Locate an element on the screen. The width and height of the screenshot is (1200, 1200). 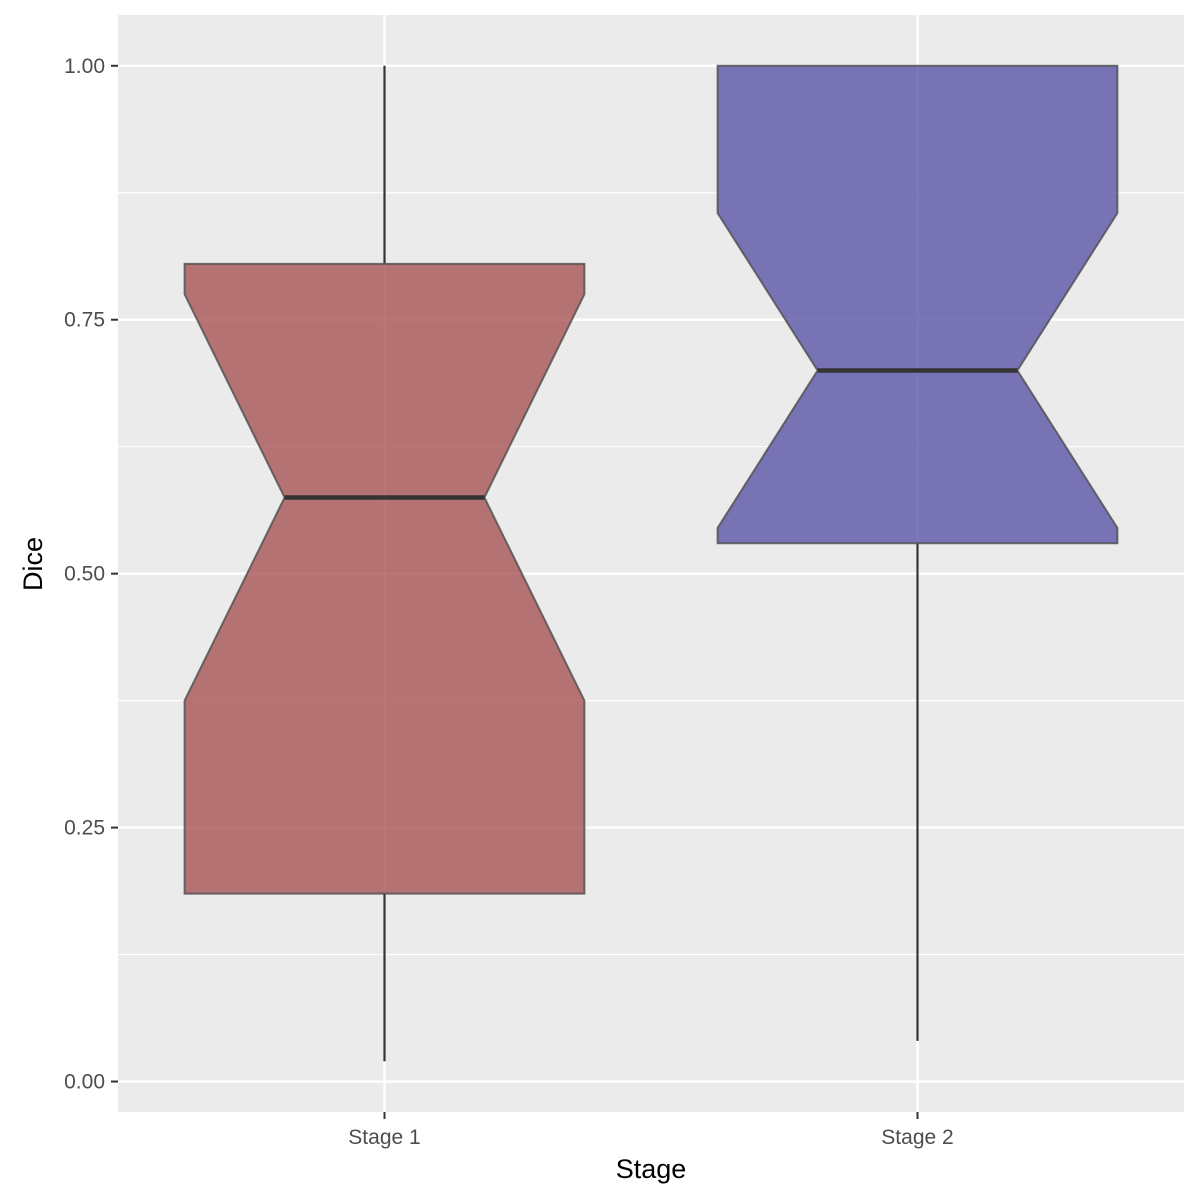
y-tick-label: 0.50 is located at coordinates (84, 574).